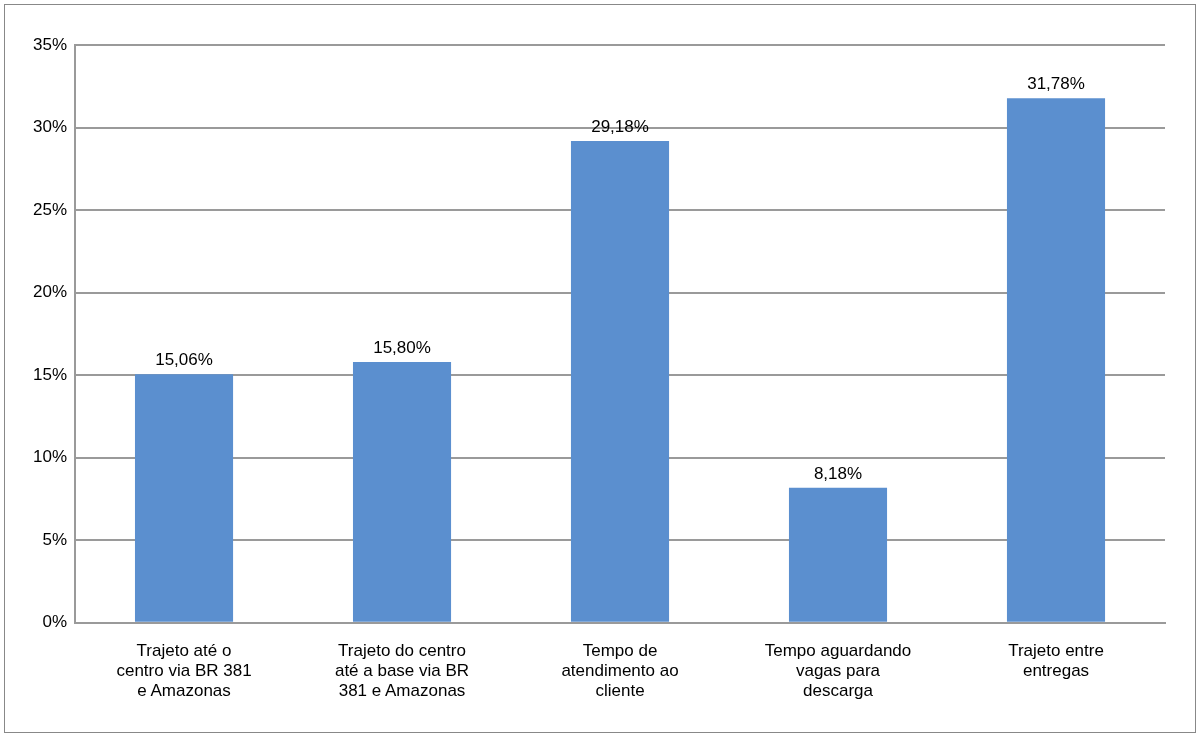 The height and width of the screenshot is (737, 1200). I want to click on y-tick-label: 0%, so click(55, 622).